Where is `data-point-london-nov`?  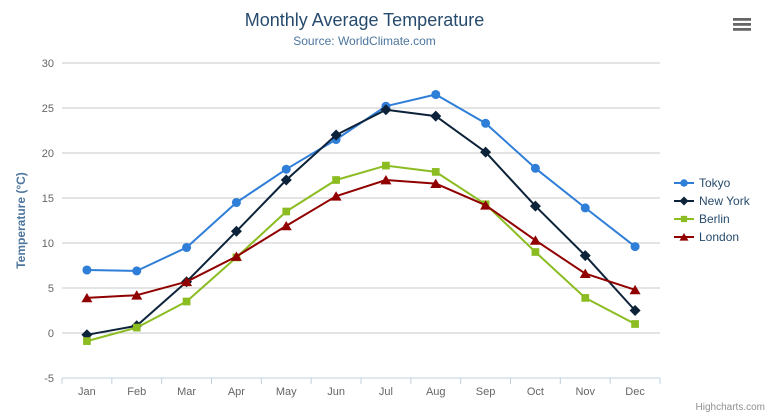
data-point-london-nov is located at coordinates (585, 273).